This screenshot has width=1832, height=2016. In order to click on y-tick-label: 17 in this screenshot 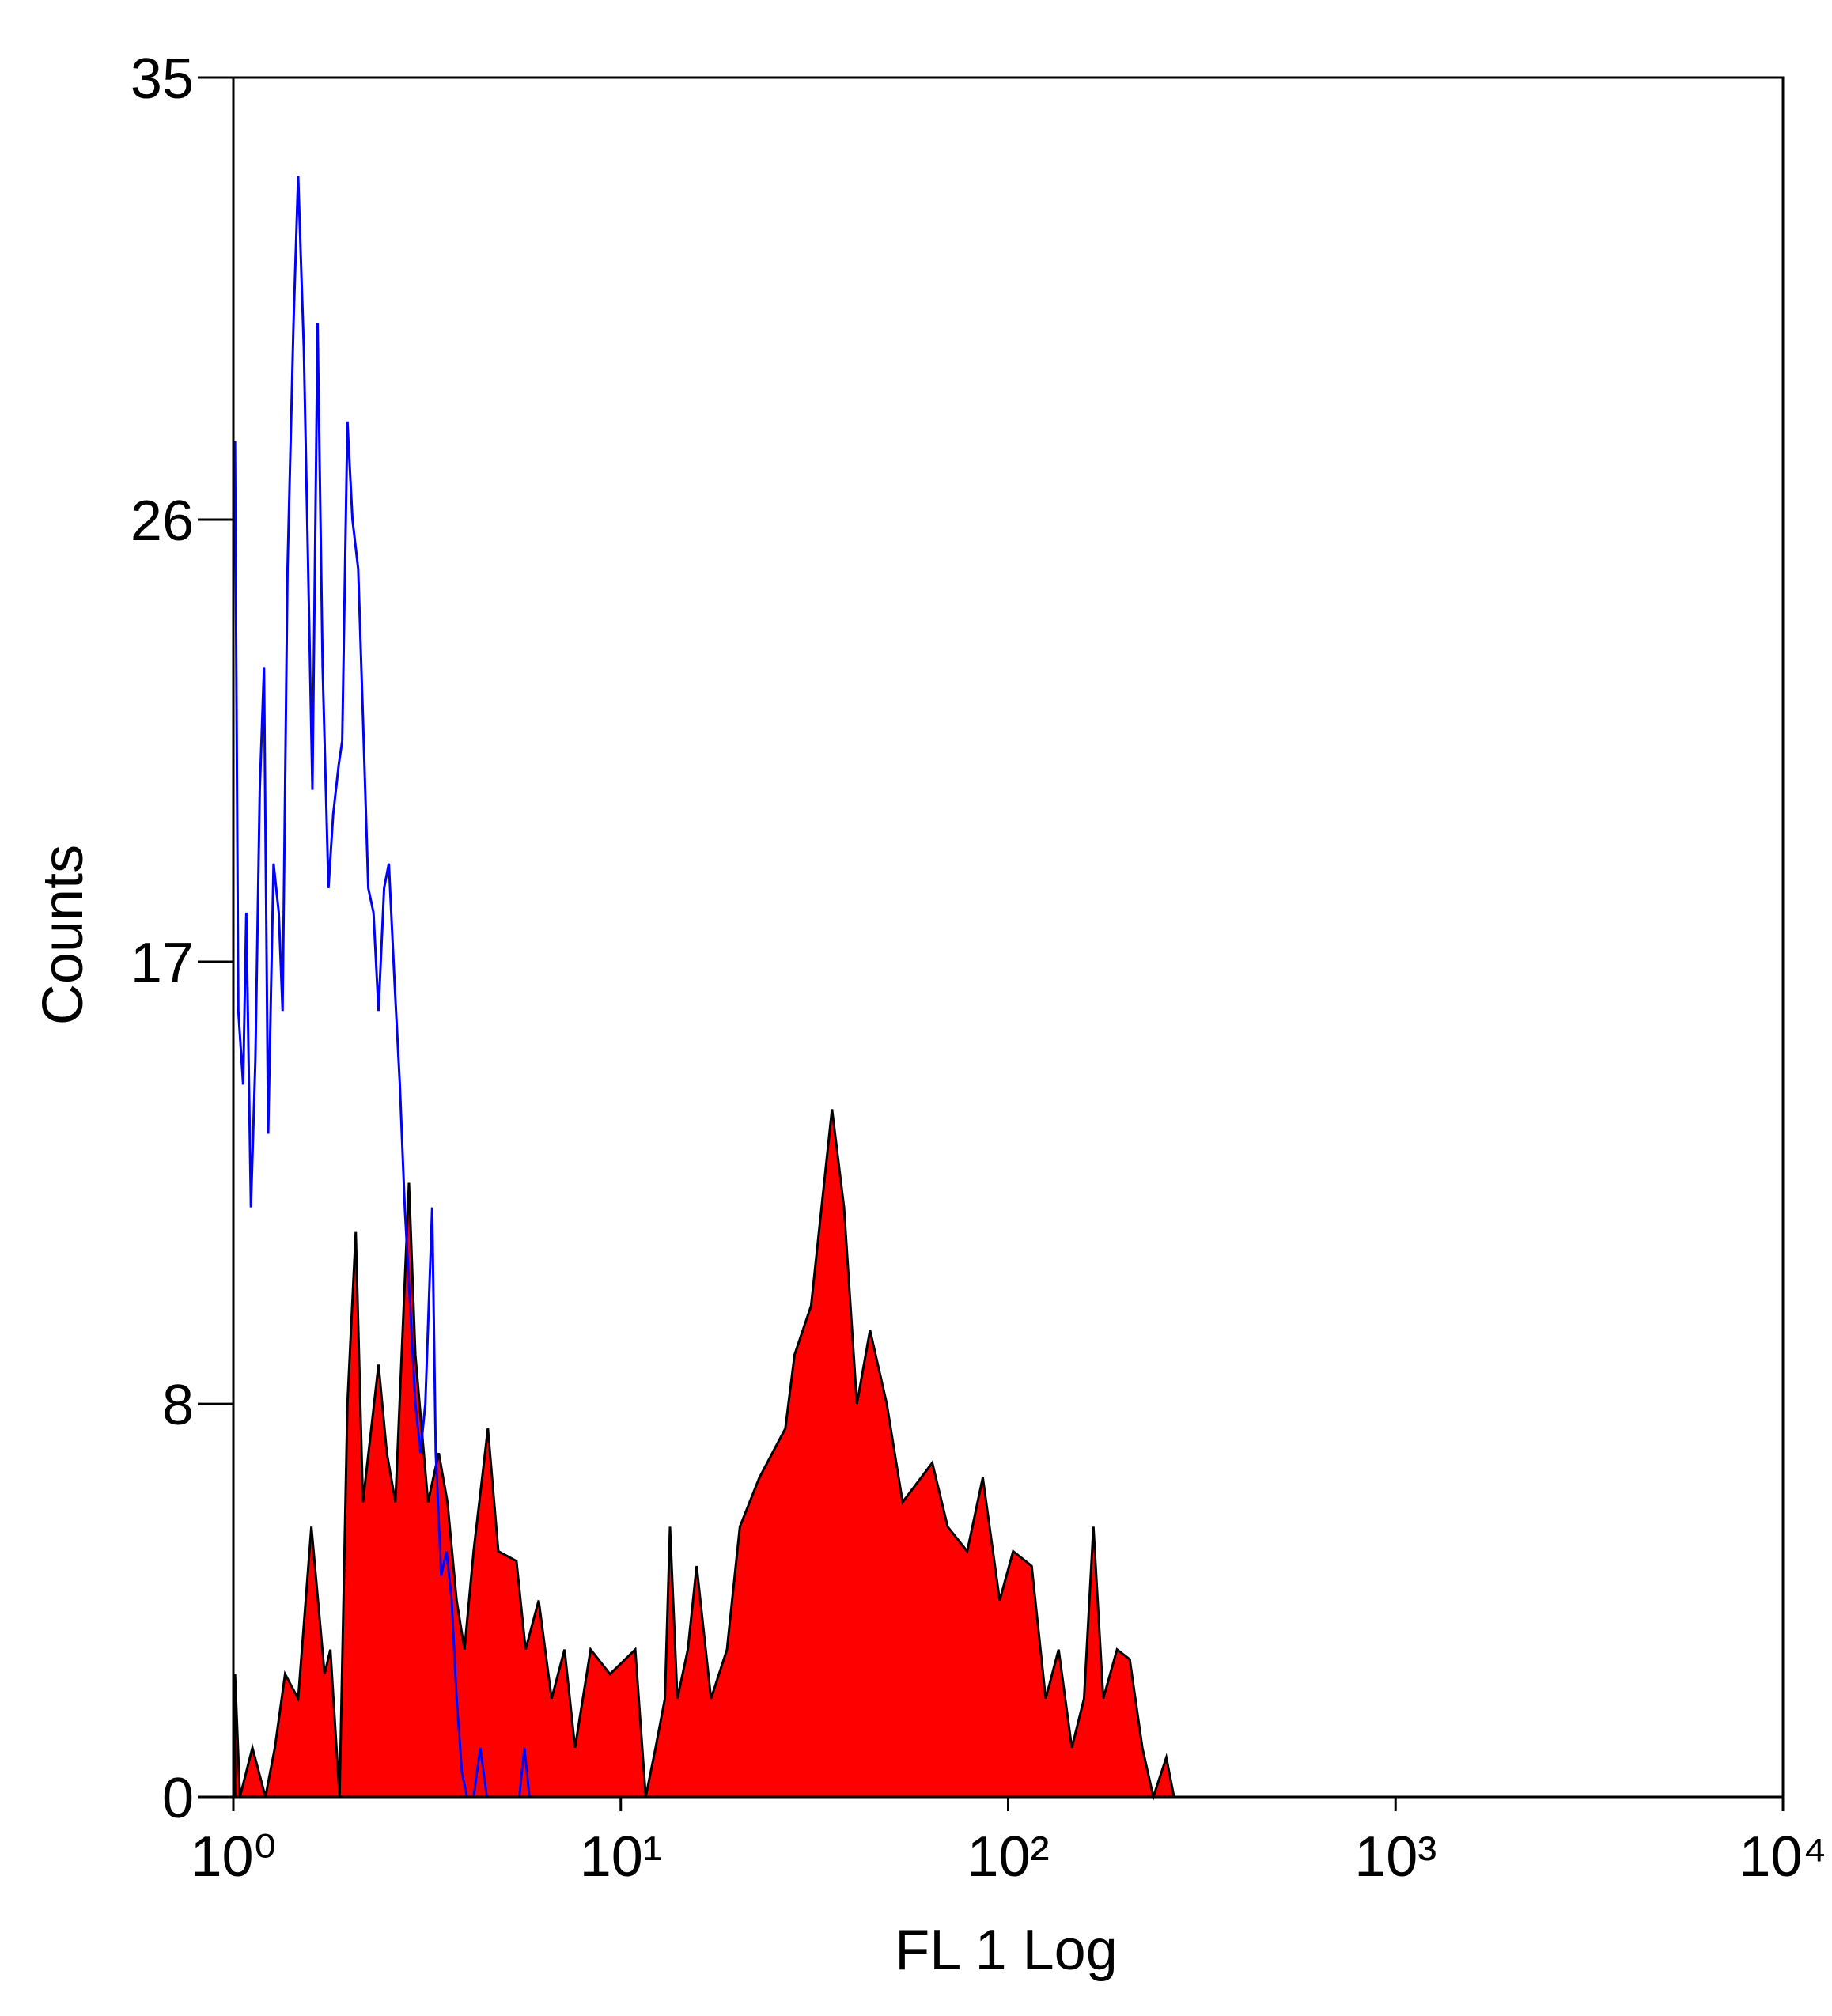, I will do `click(162, 963)`.